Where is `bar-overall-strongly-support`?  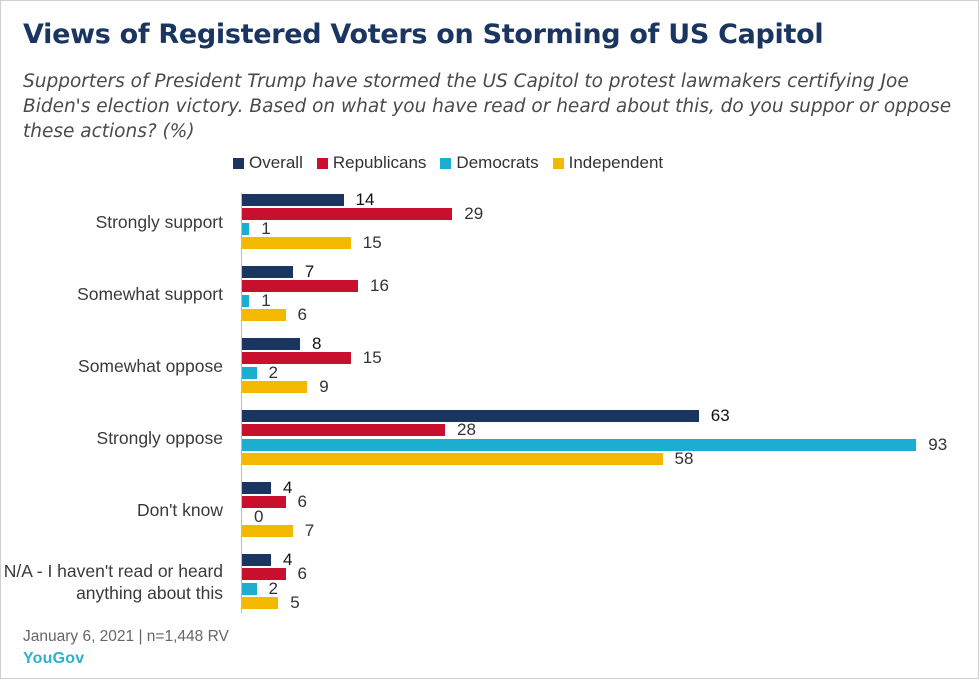
bar-overall-strongly-support is located at coordinates (293, 200).